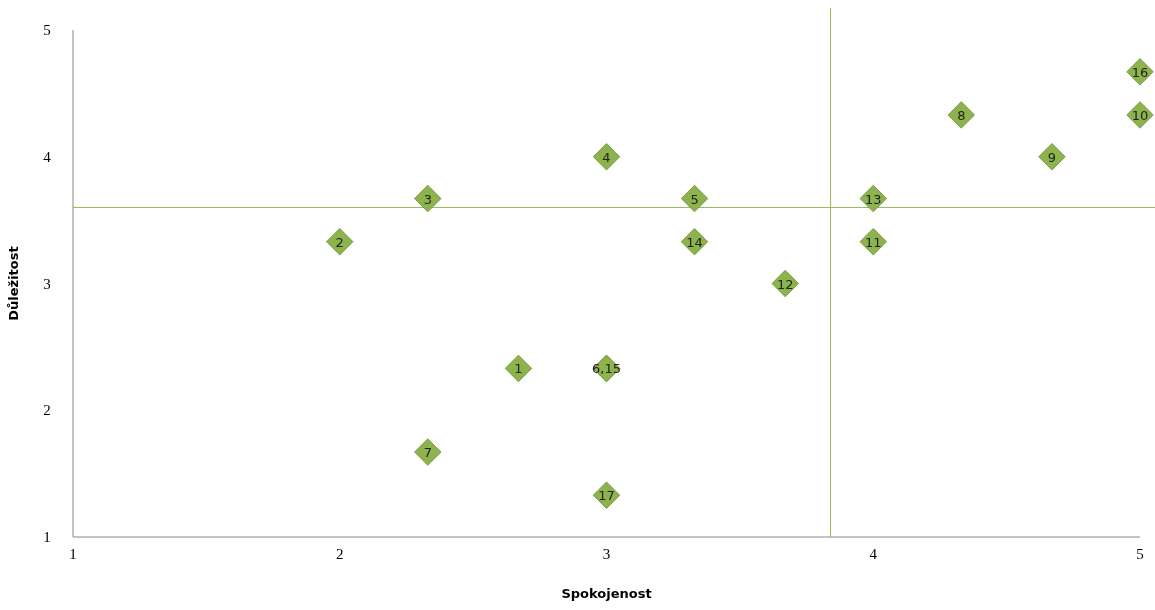 This screenshot has width=1155, height=610. Describe the element at coordinates (1140, 72) in the screenshot. I see `annotation: 16` at that location.